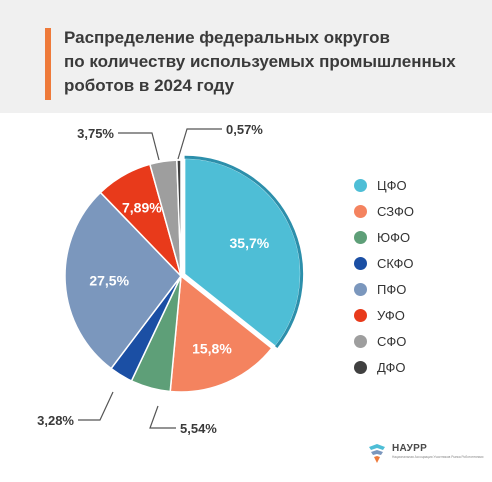 Image resolution: width=492 pixels, height=482 pixels. Describe the element at coordinates (96, 406) in the screenshot. I see `leader-line-скфо` at that location.